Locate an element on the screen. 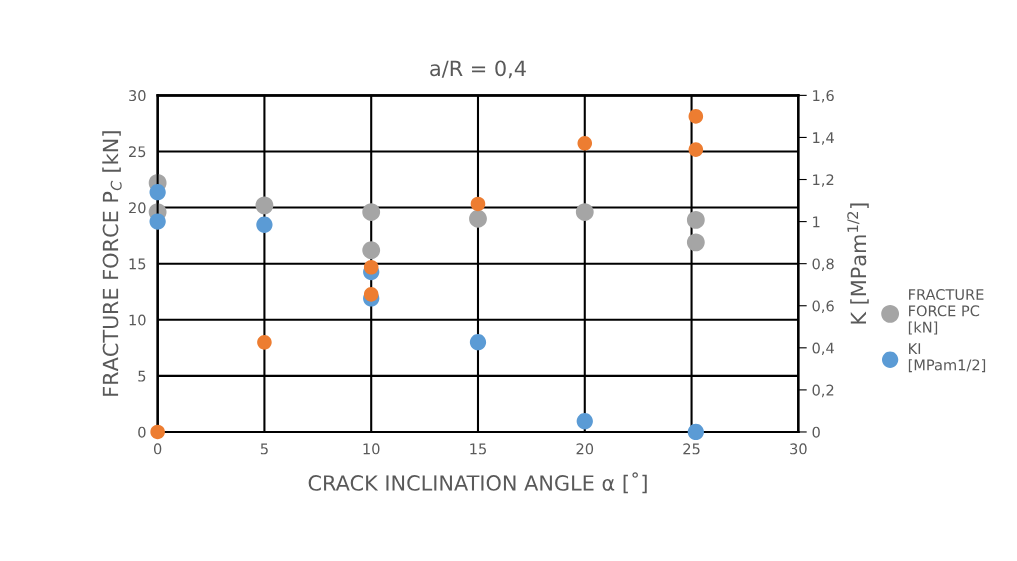  y-tick-label: 10 is located at coordinates (137, 320).